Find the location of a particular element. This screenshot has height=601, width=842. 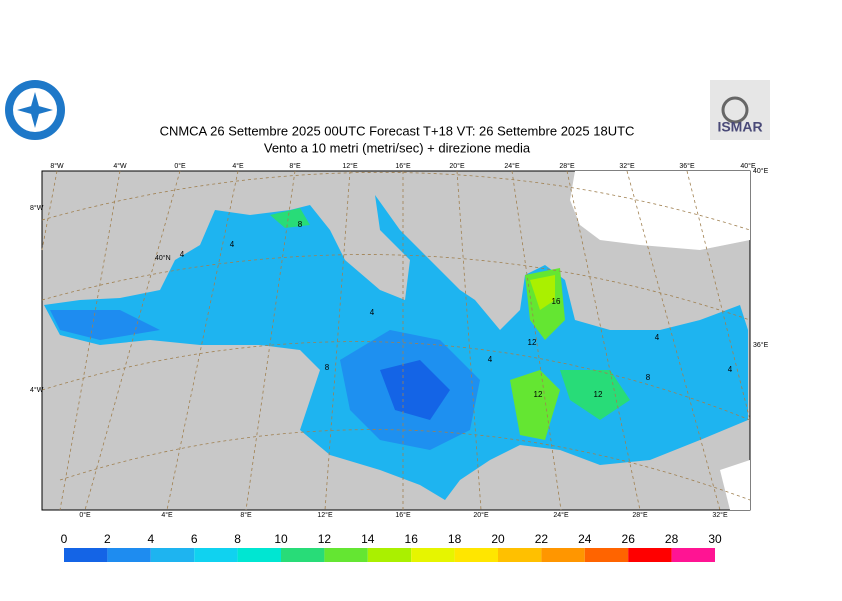

colorbar-tick-label: 10 is located at coordinates (281, 539).